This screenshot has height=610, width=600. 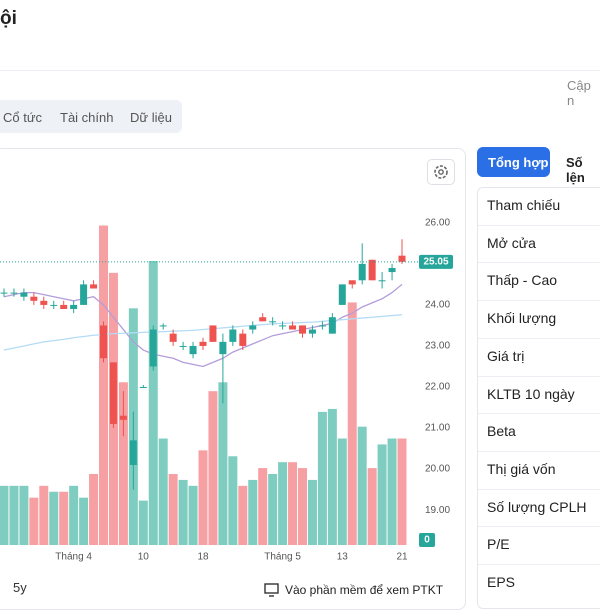 I want to click on info-label: Tham chiếu, so click(x=524, y=205).